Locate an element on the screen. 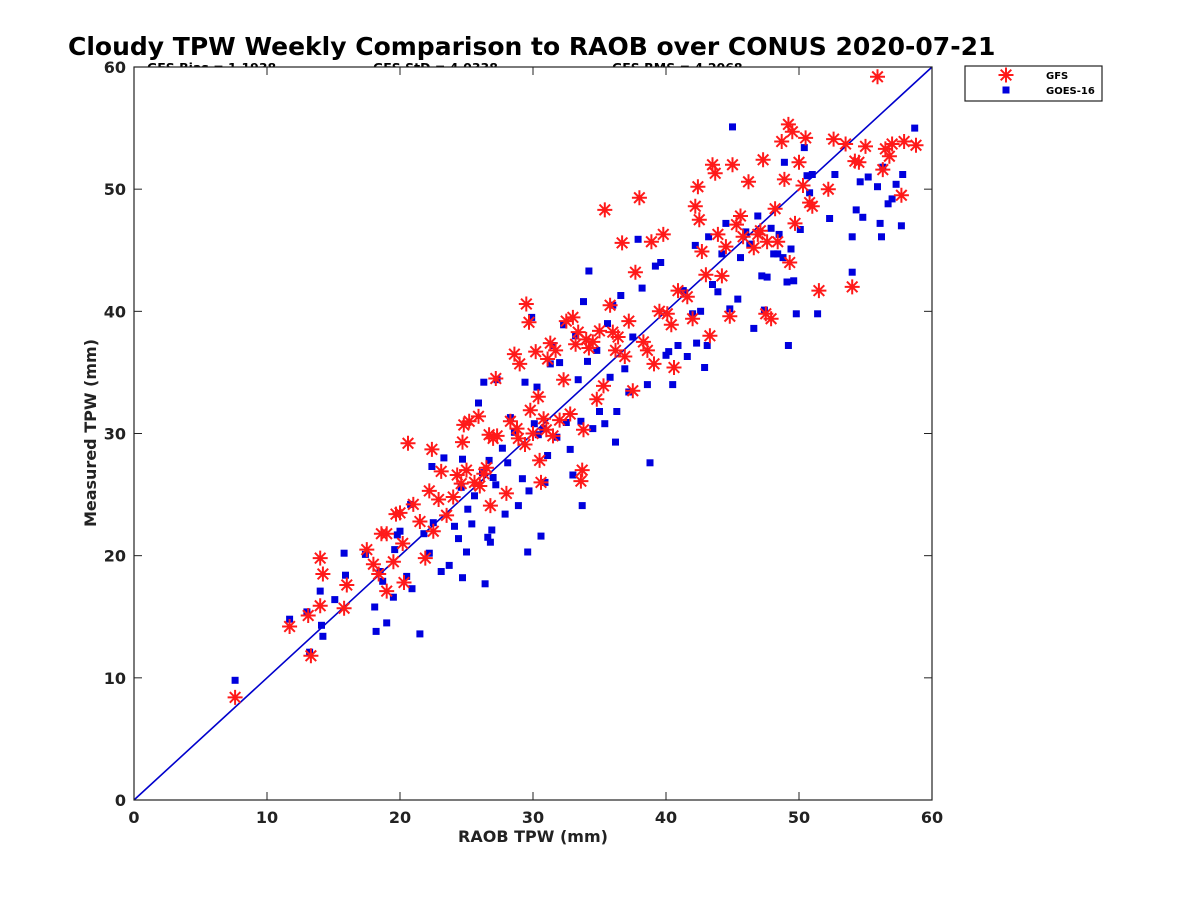 The width and height of the screenshot is (1200, 900). legend-box is located at coordinates (1033, 83).